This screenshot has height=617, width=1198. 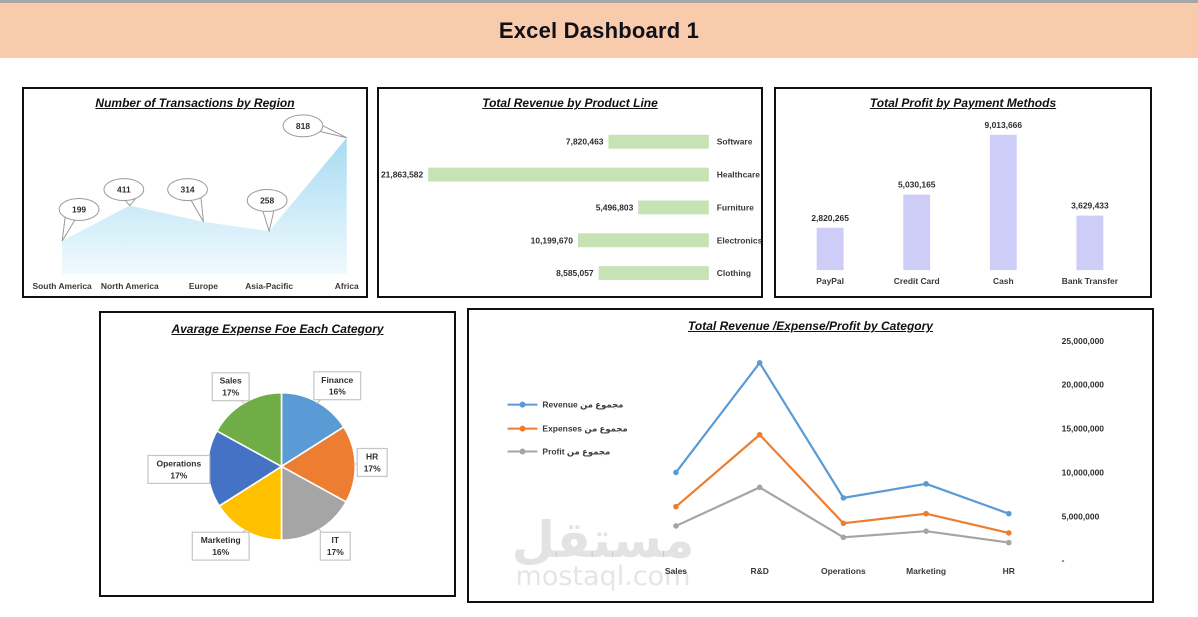 I want to click on svg-text: 5,030,165, so click(x=917, y=185).